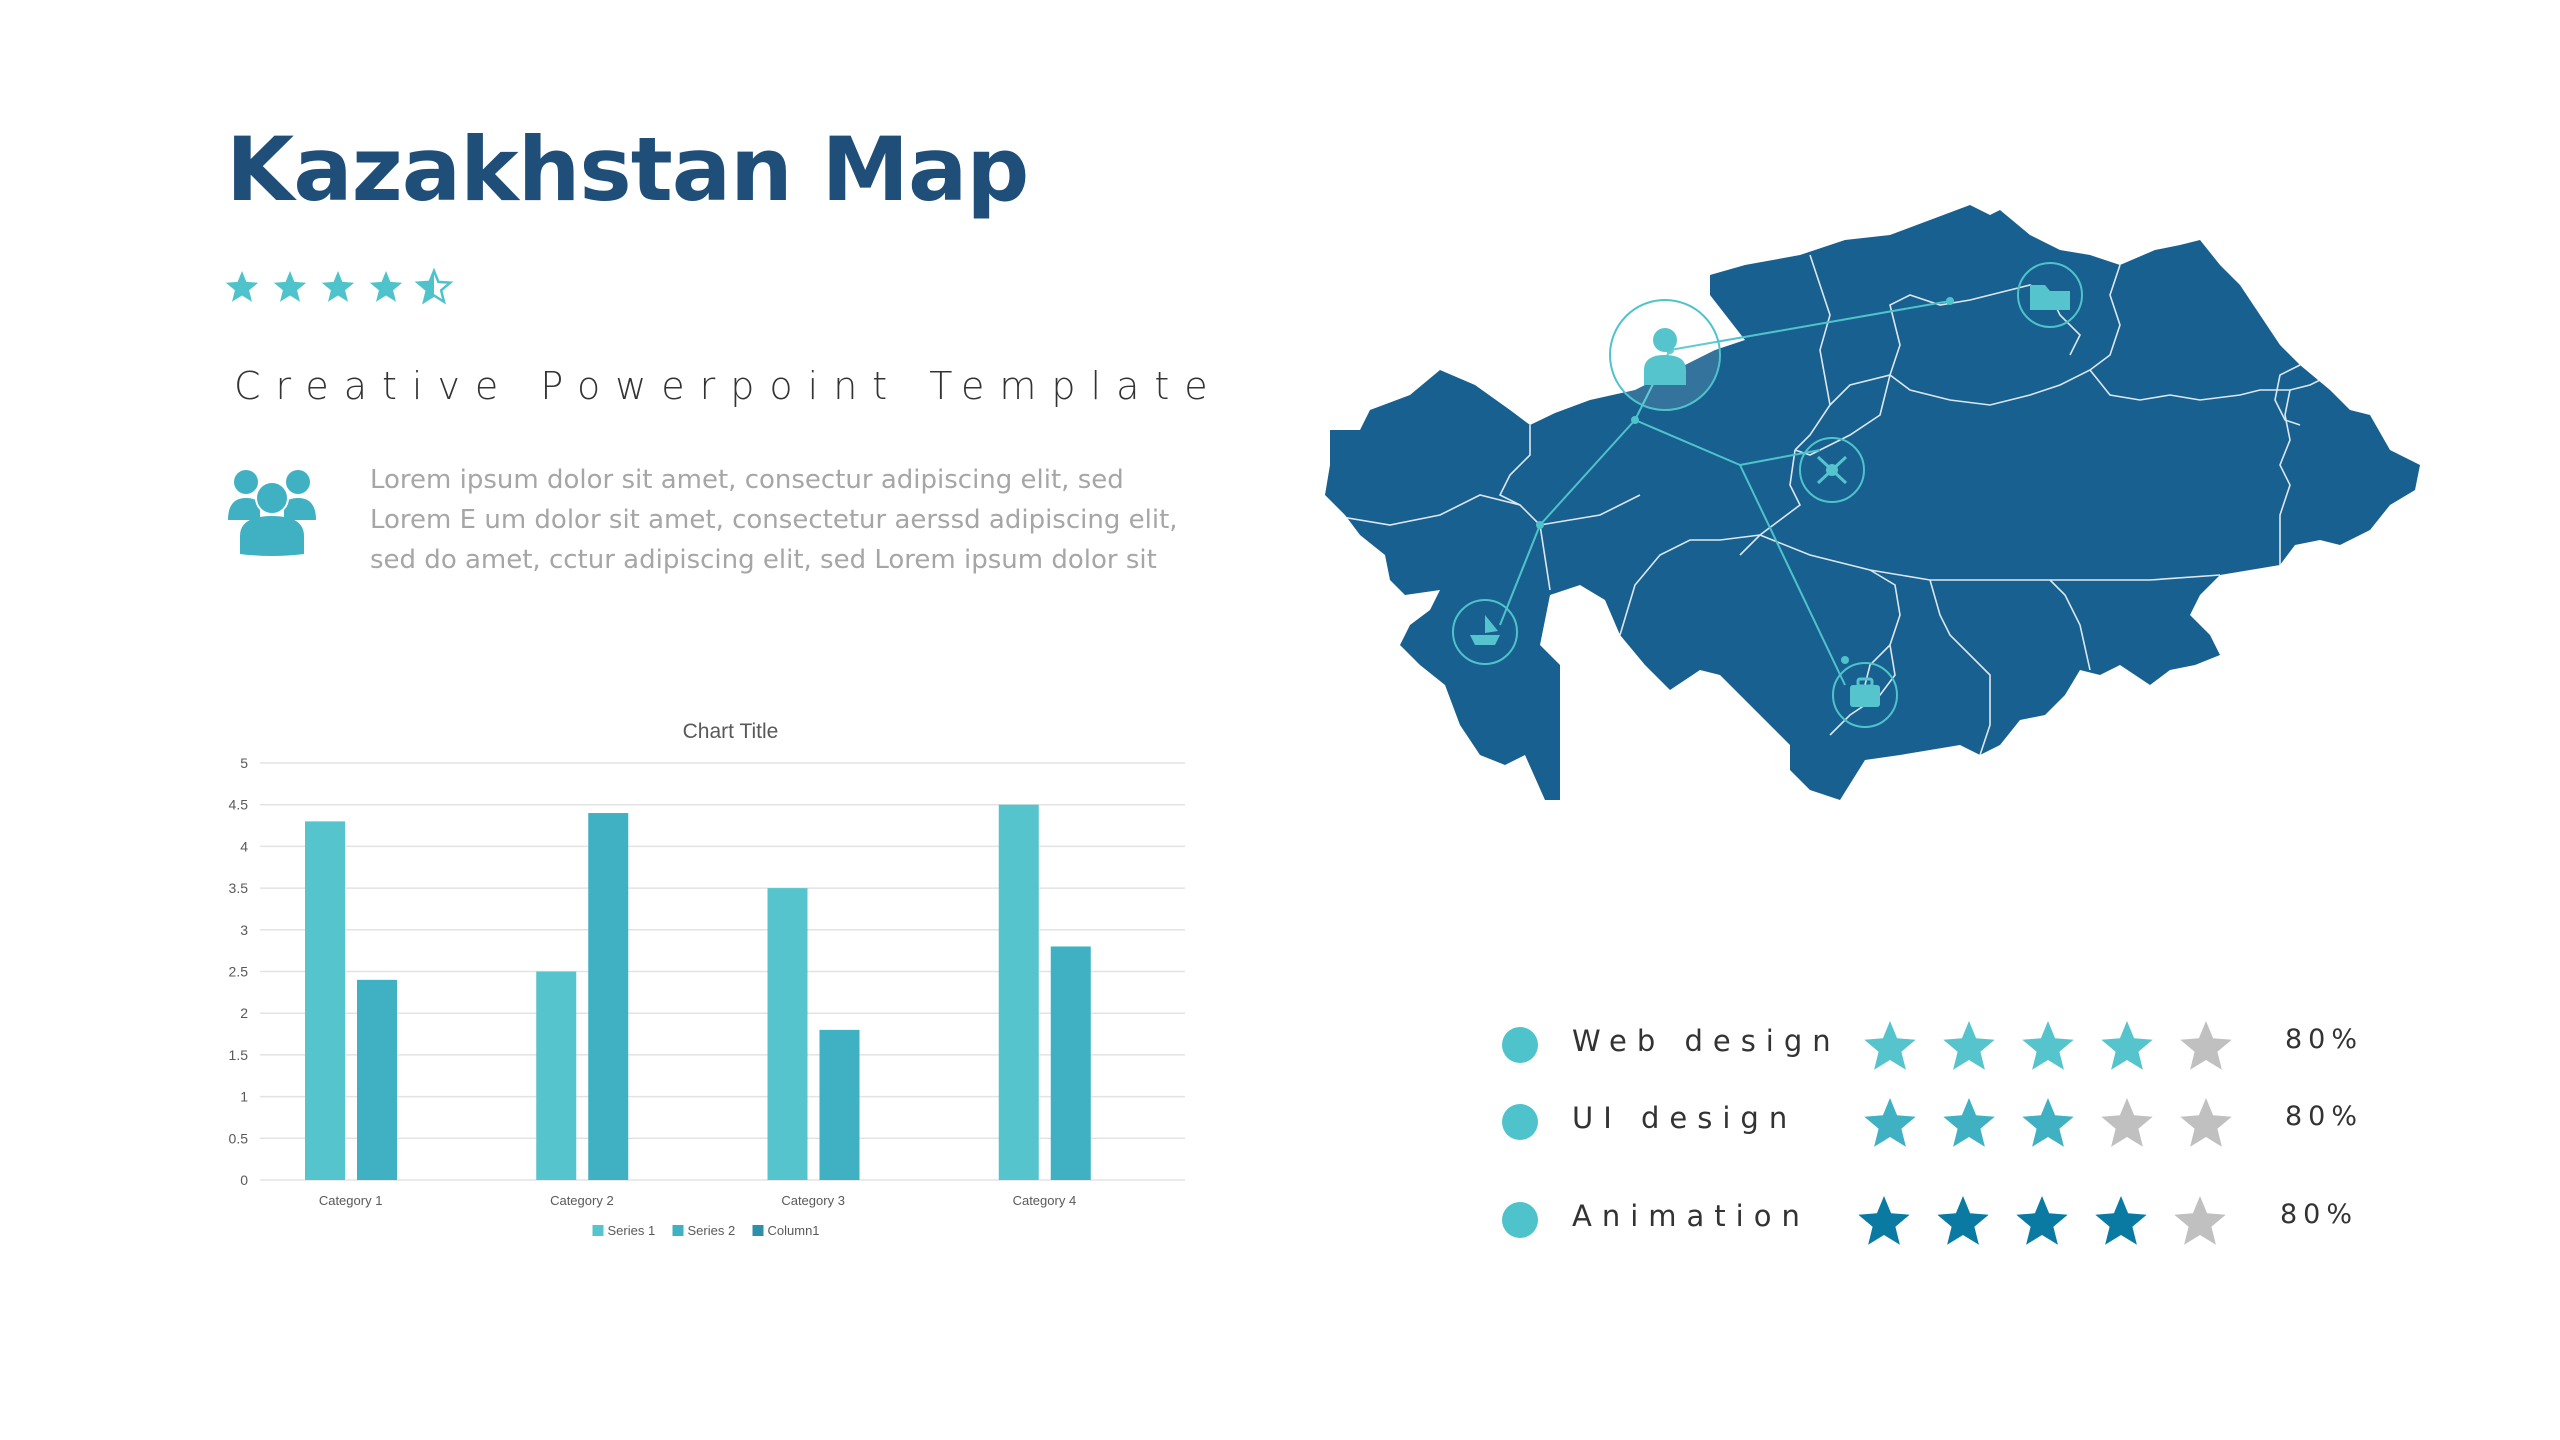 This screenshot has height=1440, width=2560. I want to click on chart-title: Chart Title, so click(731, 731).